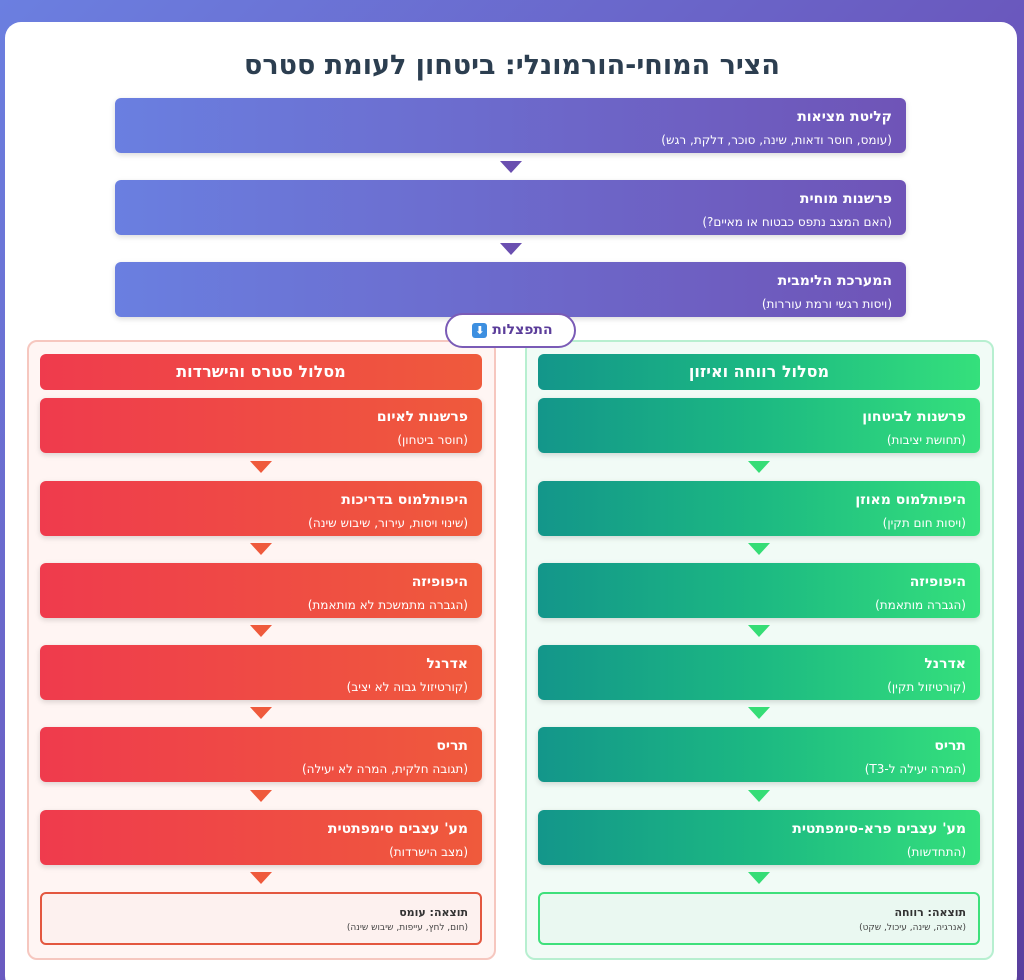  Describe the element at coordinates (759, 372) in the screenshot. I see `calm-path-header: מסלול רווחה ואיזון` at that location.